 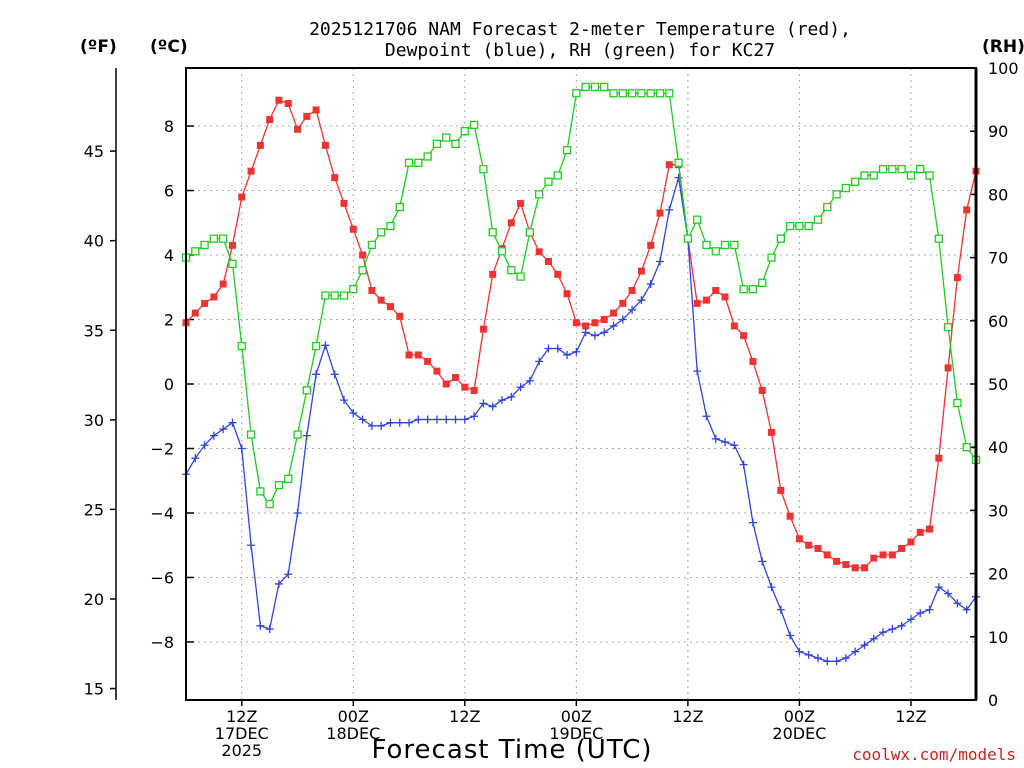 I want to click on fahrenheit-tick-label: 15, so click(x=94, y=689).